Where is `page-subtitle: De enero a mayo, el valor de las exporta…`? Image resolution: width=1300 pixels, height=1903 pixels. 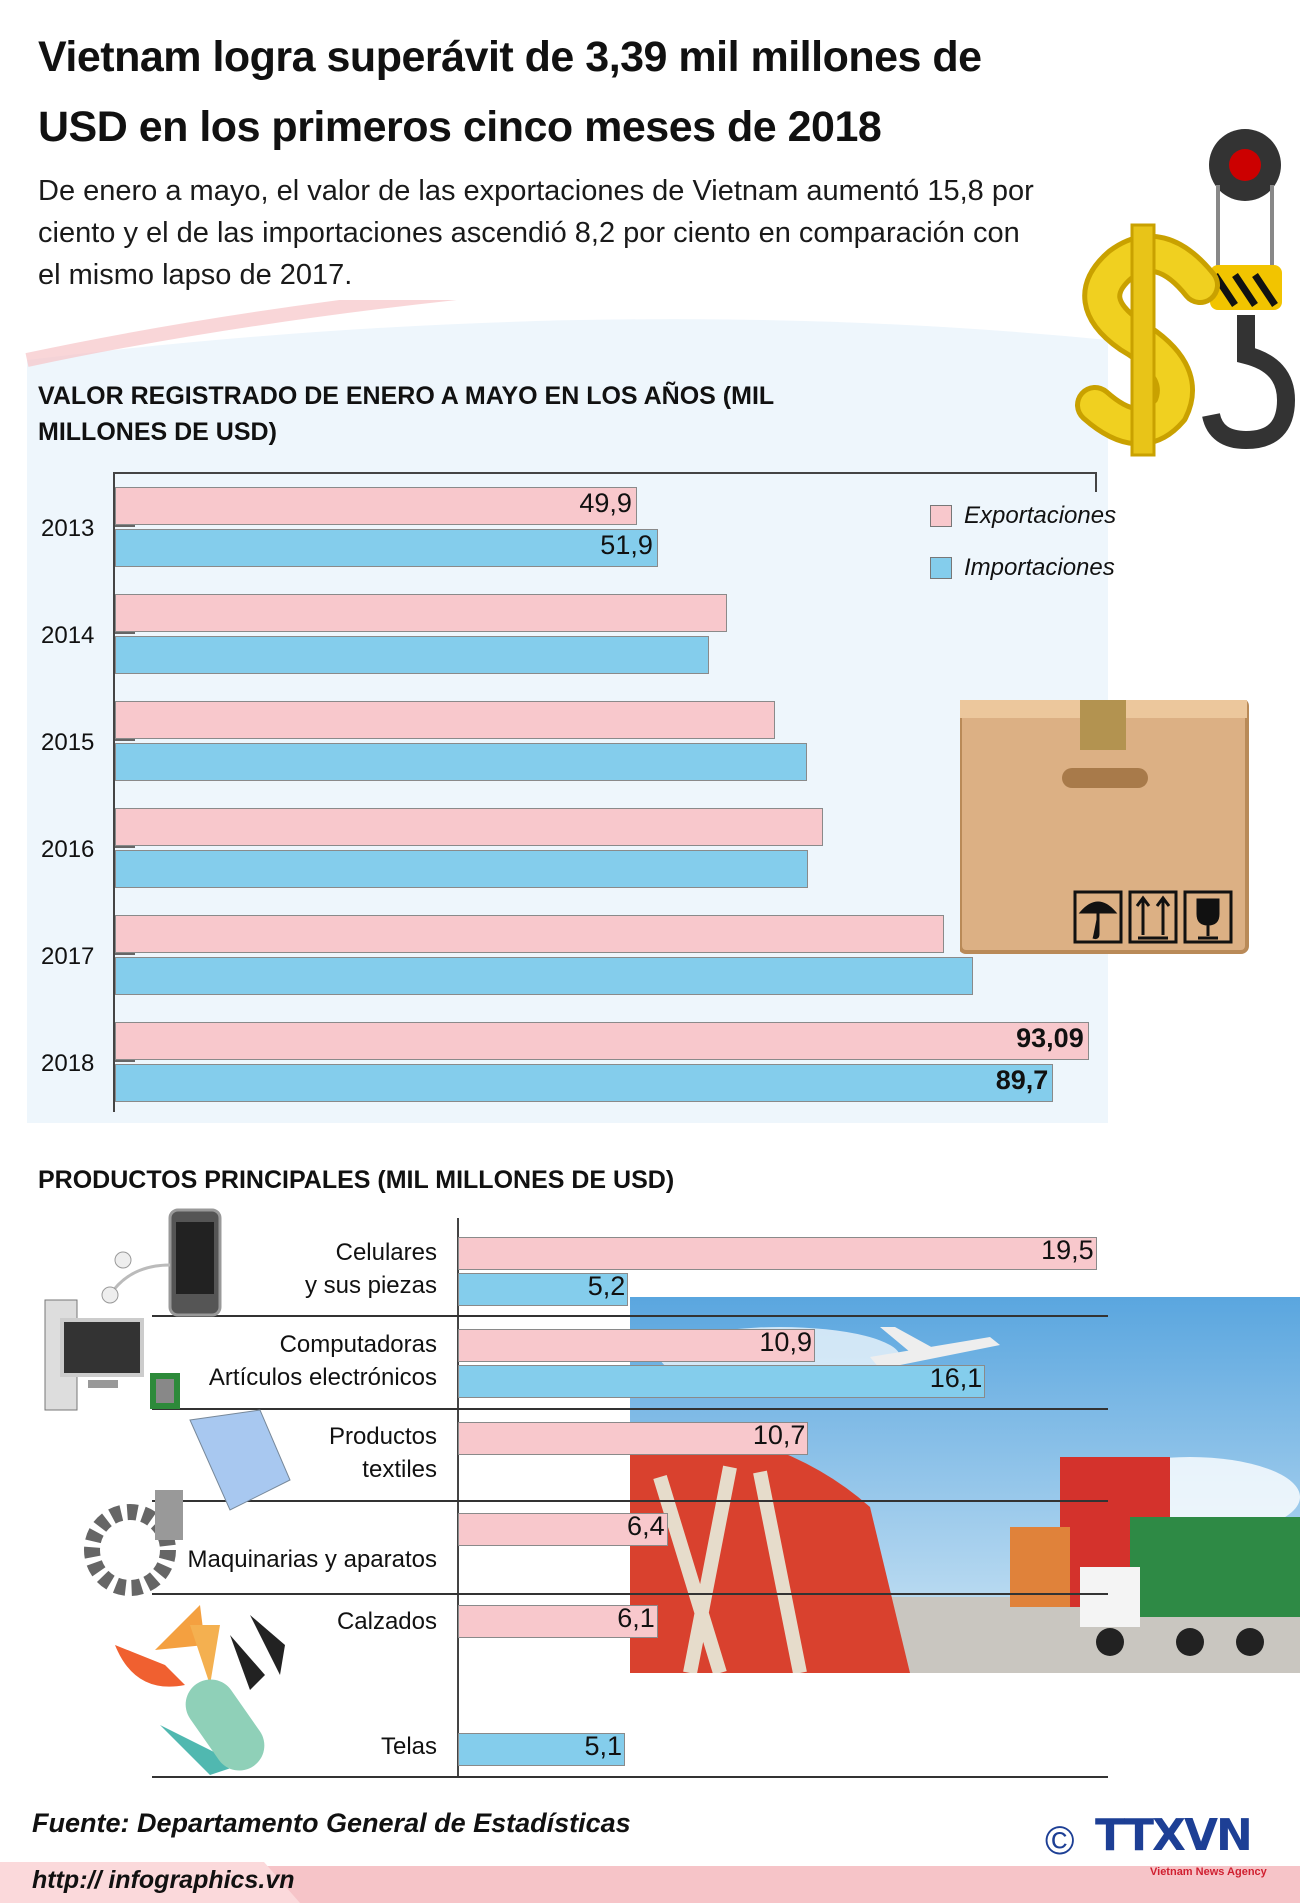 page-subtitle: De enero a mayo, el valor de las exporta… is located at coordinates (536, 233).